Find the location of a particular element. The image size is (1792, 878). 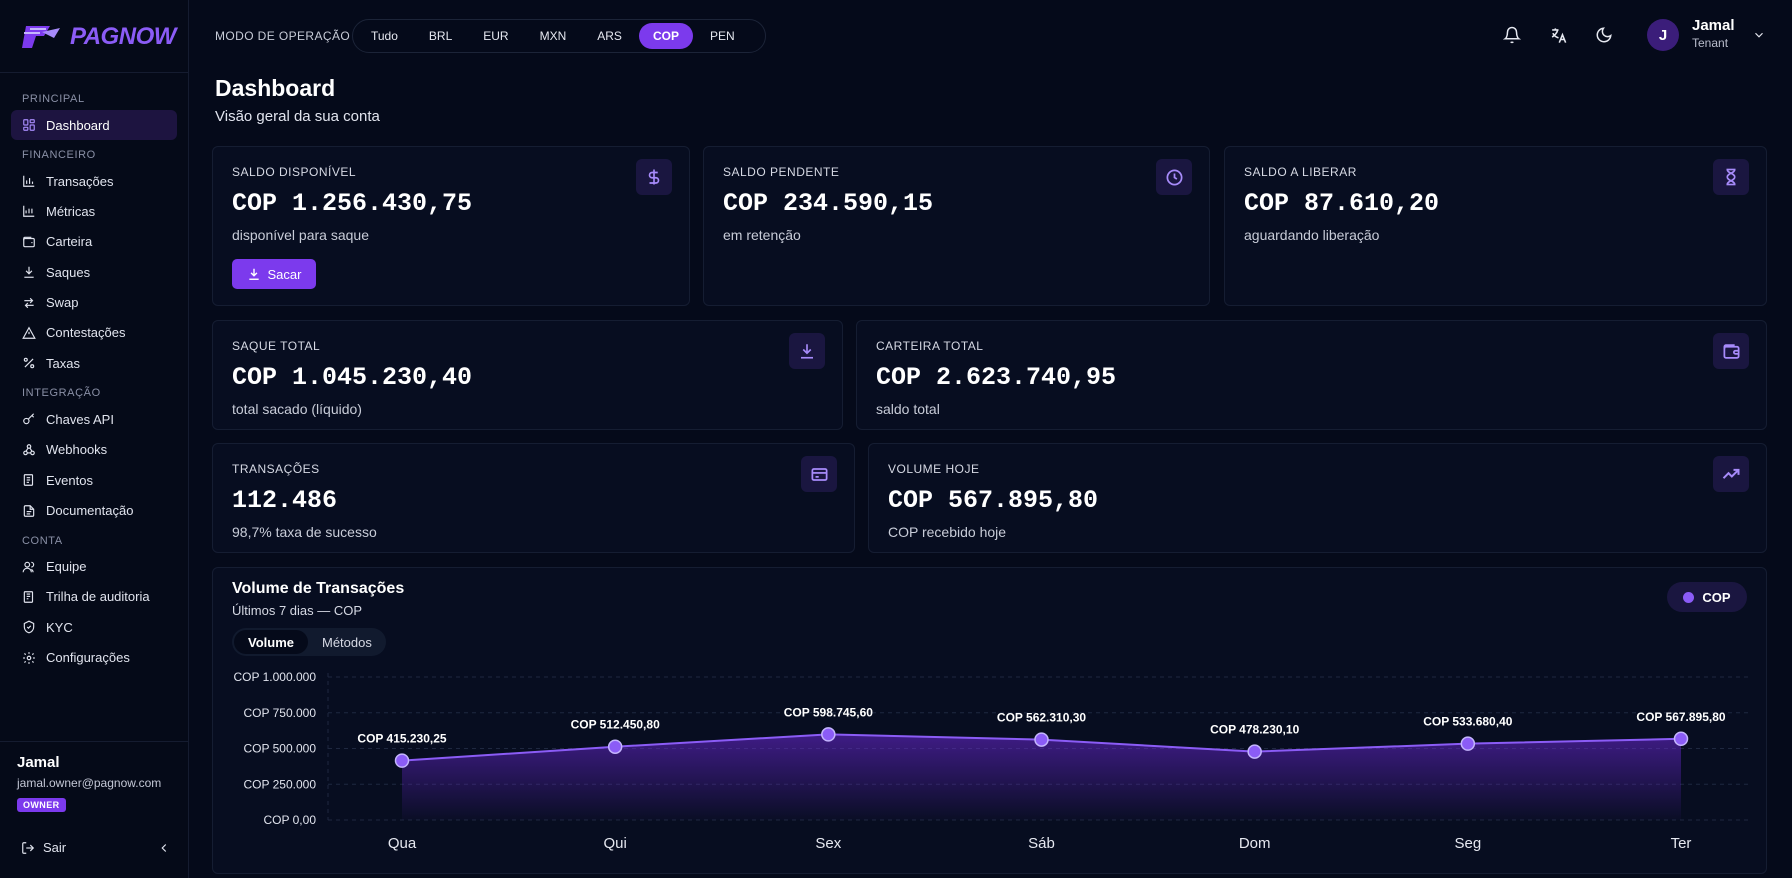

y-tick-label: COP 0,00 is located at coordinates (290, 820).